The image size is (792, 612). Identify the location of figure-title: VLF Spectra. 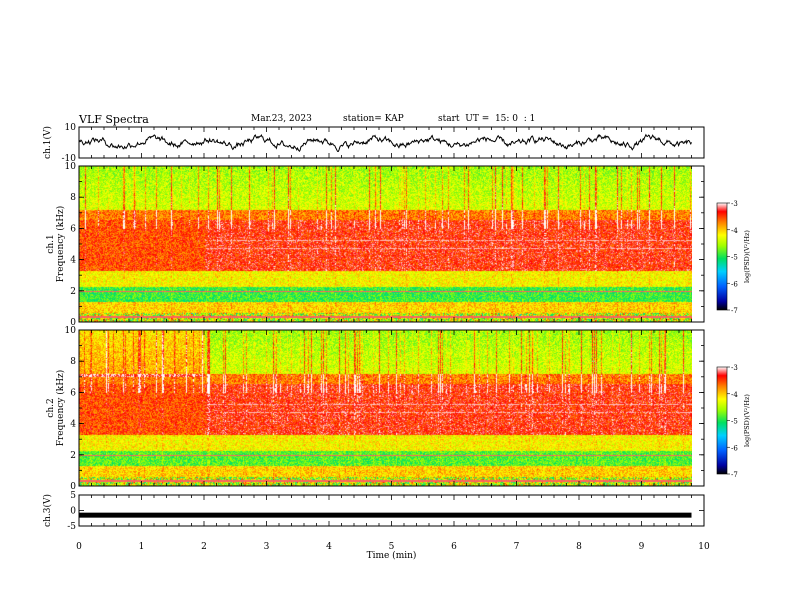
(114, 119).